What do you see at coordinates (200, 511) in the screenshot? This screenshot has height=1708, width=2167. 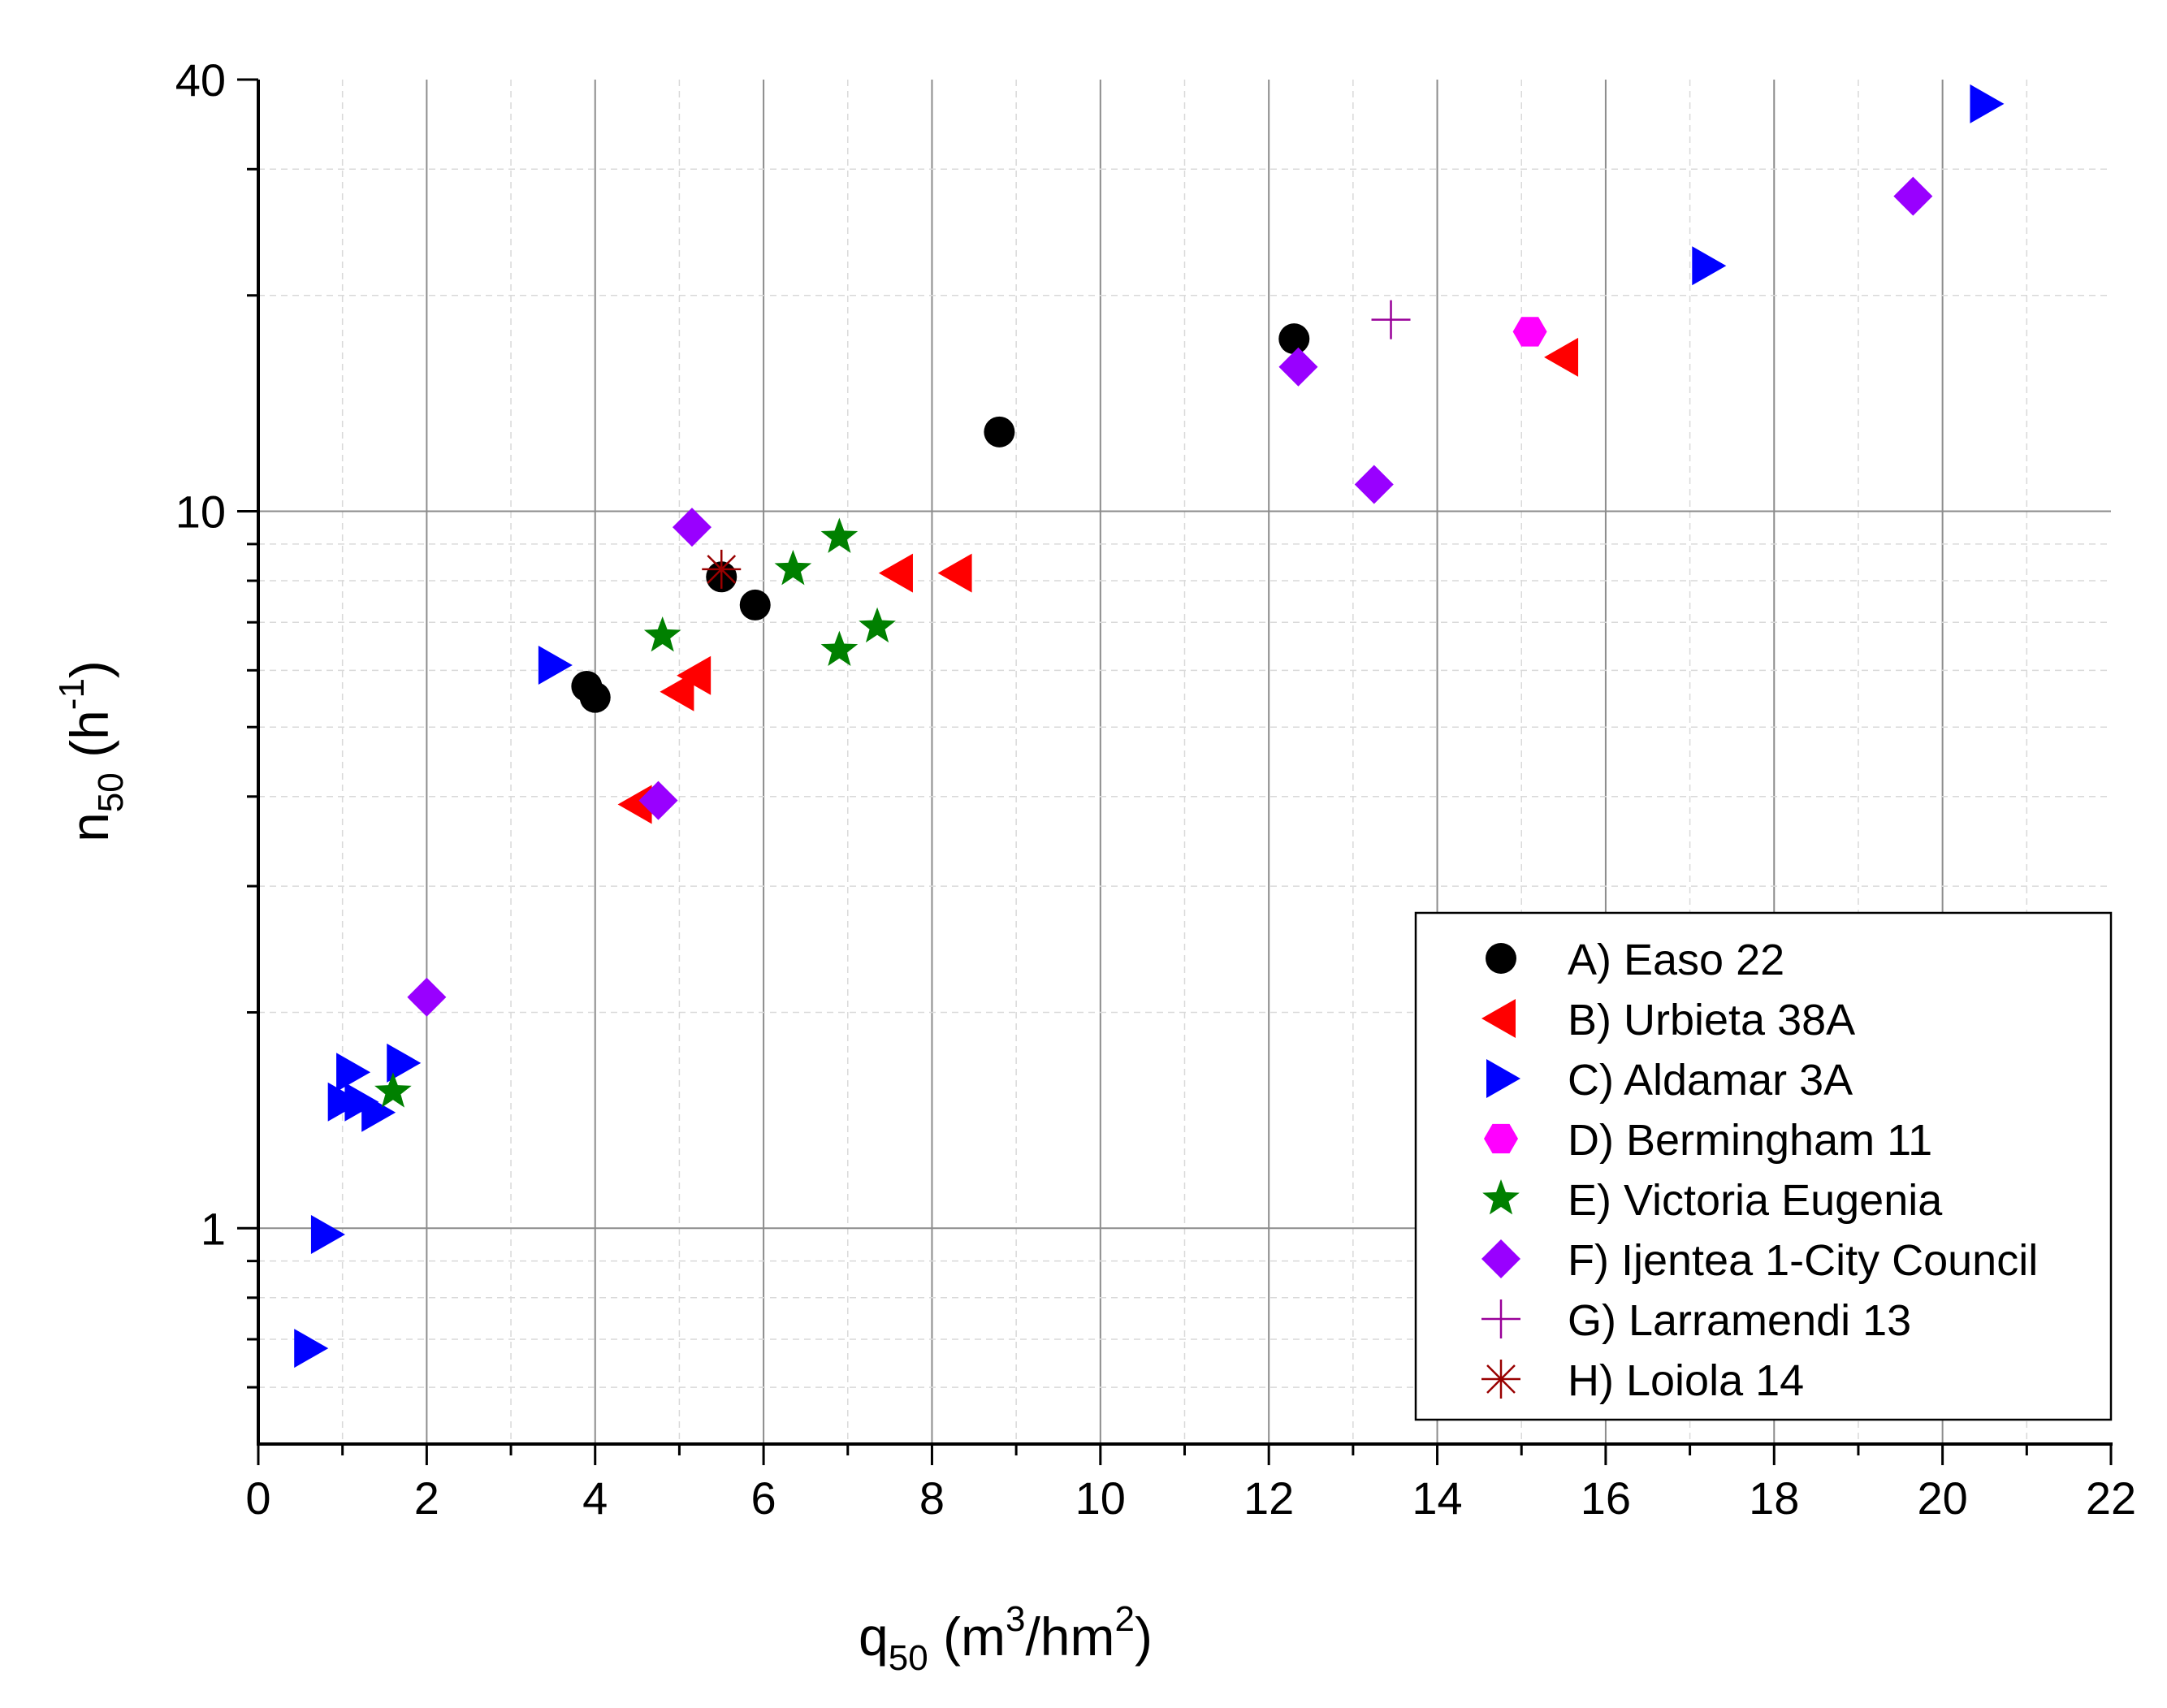 I see `y-tick-label: 10` at bounding box center [200, 511].